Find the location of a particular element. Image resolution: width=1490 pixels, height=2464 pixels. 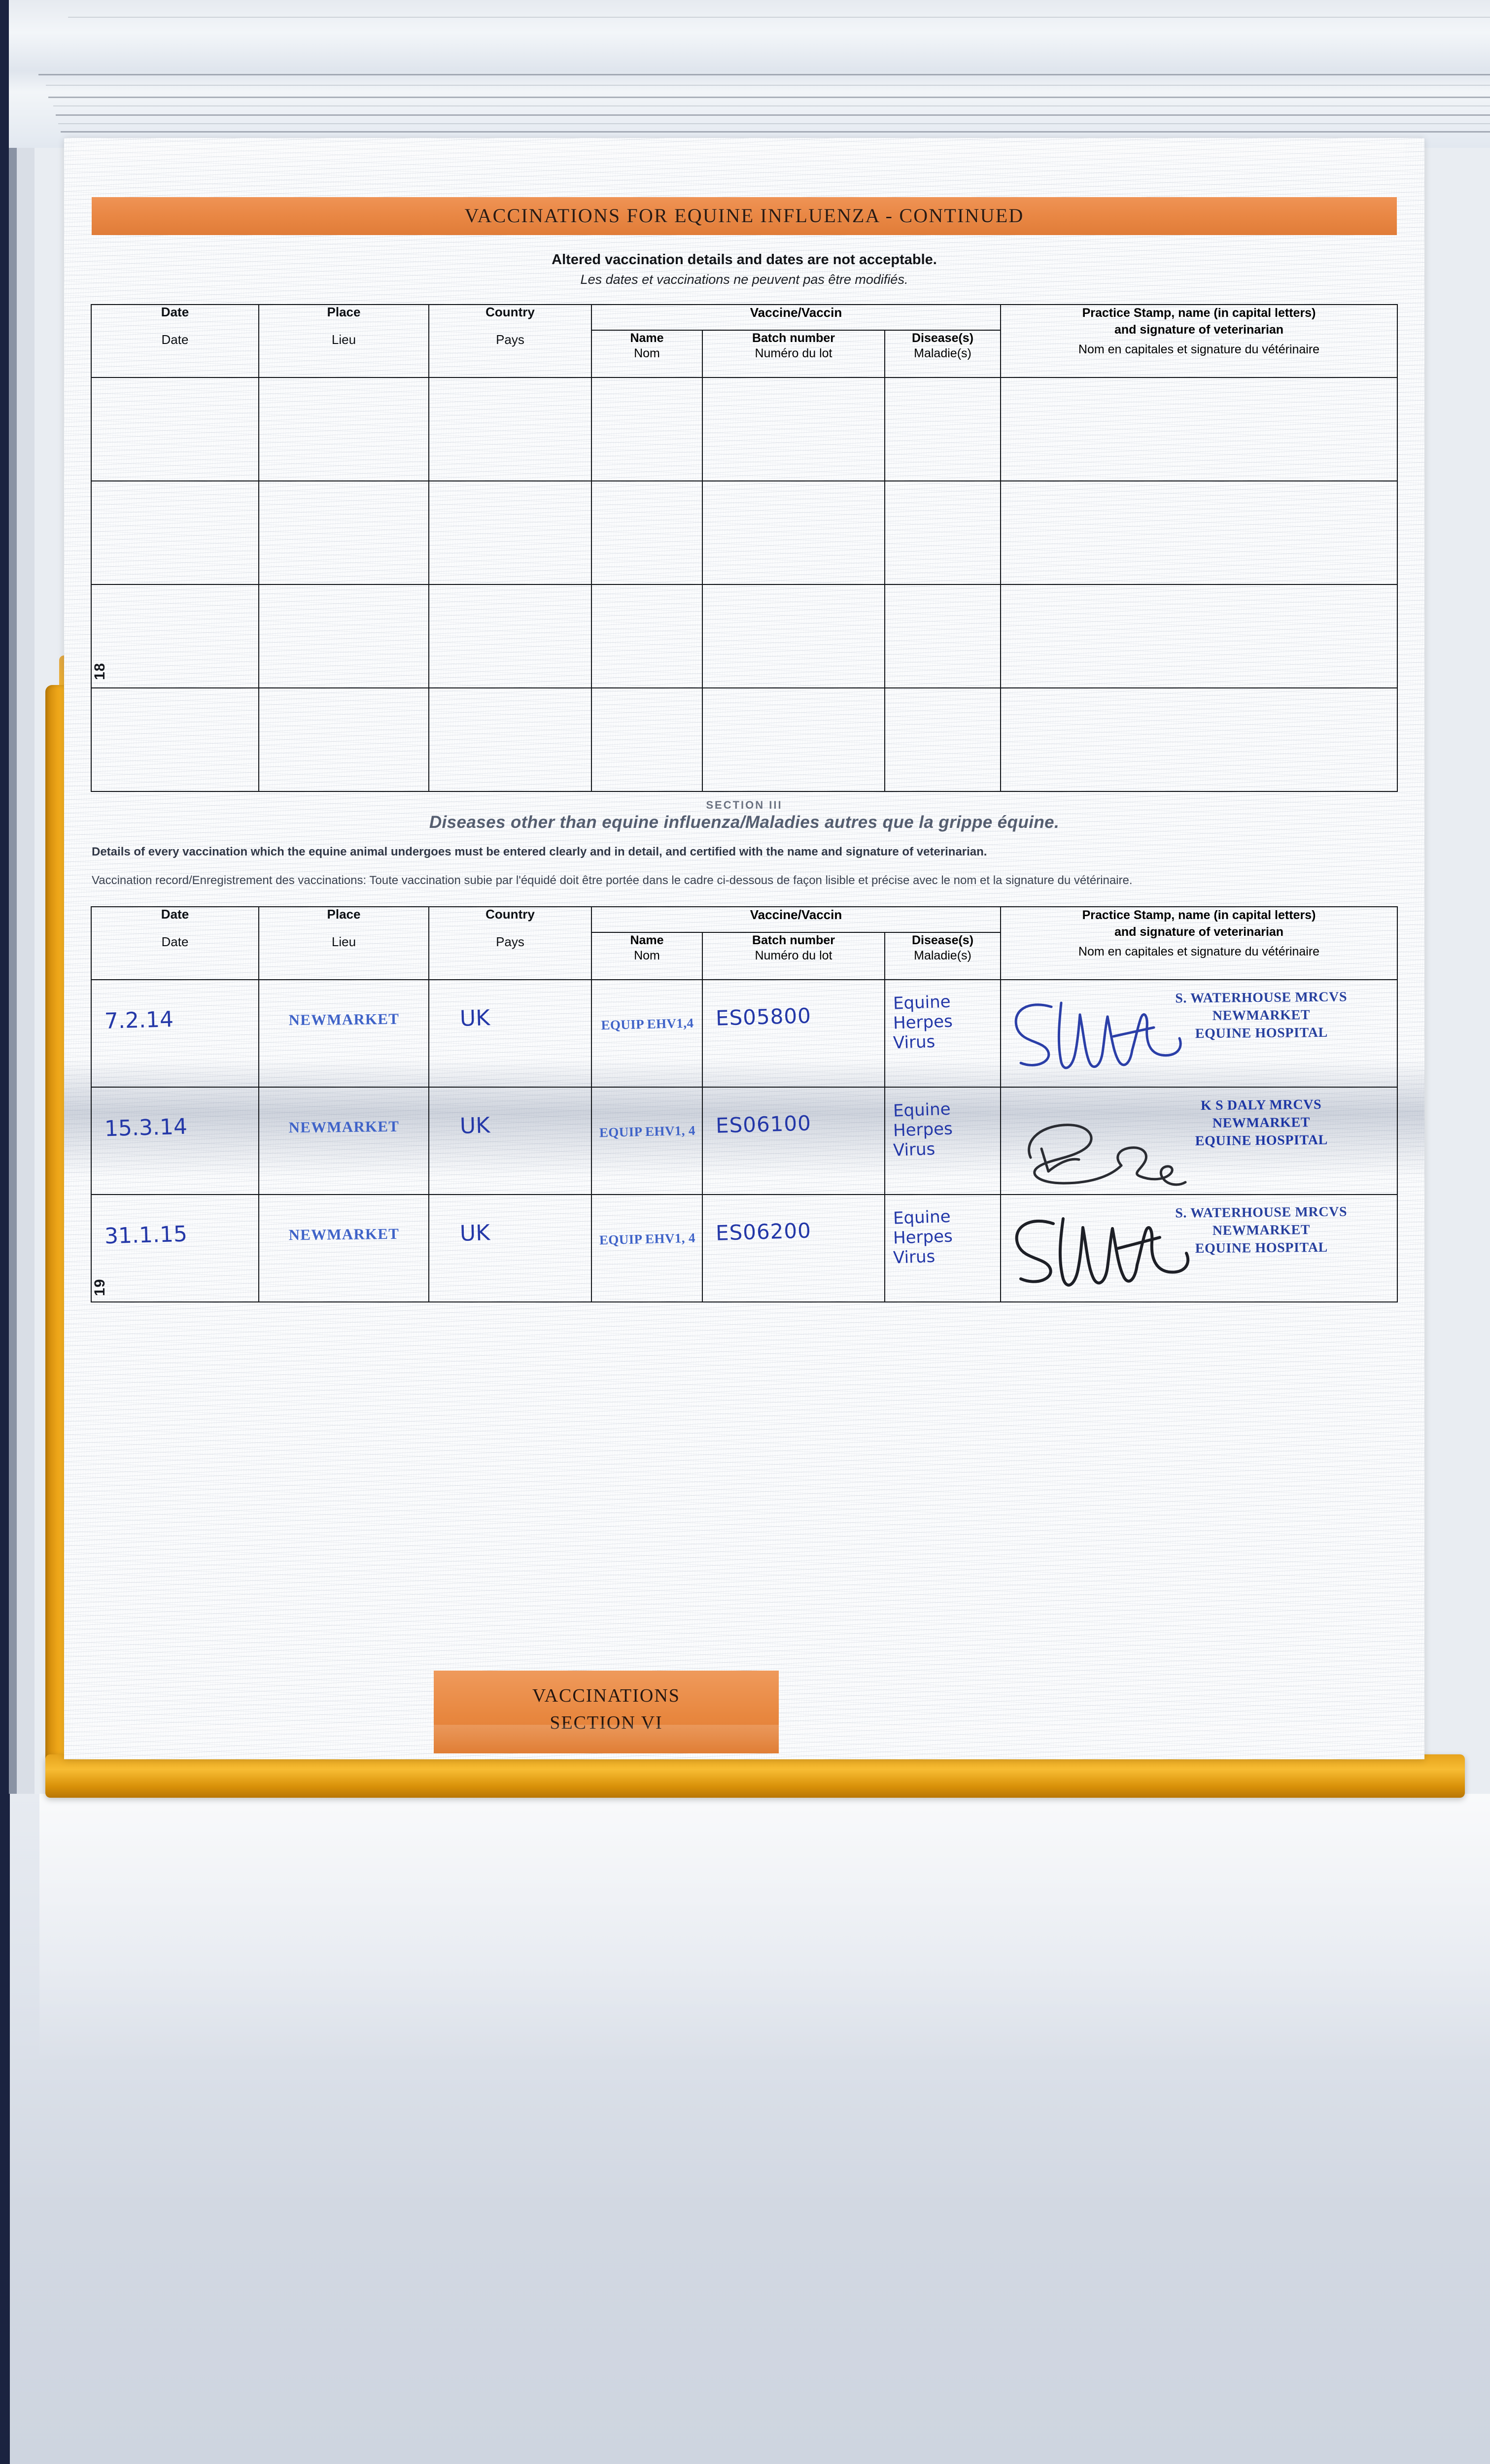

column-header-country: Country Pays is located at coordinates (510, 943).